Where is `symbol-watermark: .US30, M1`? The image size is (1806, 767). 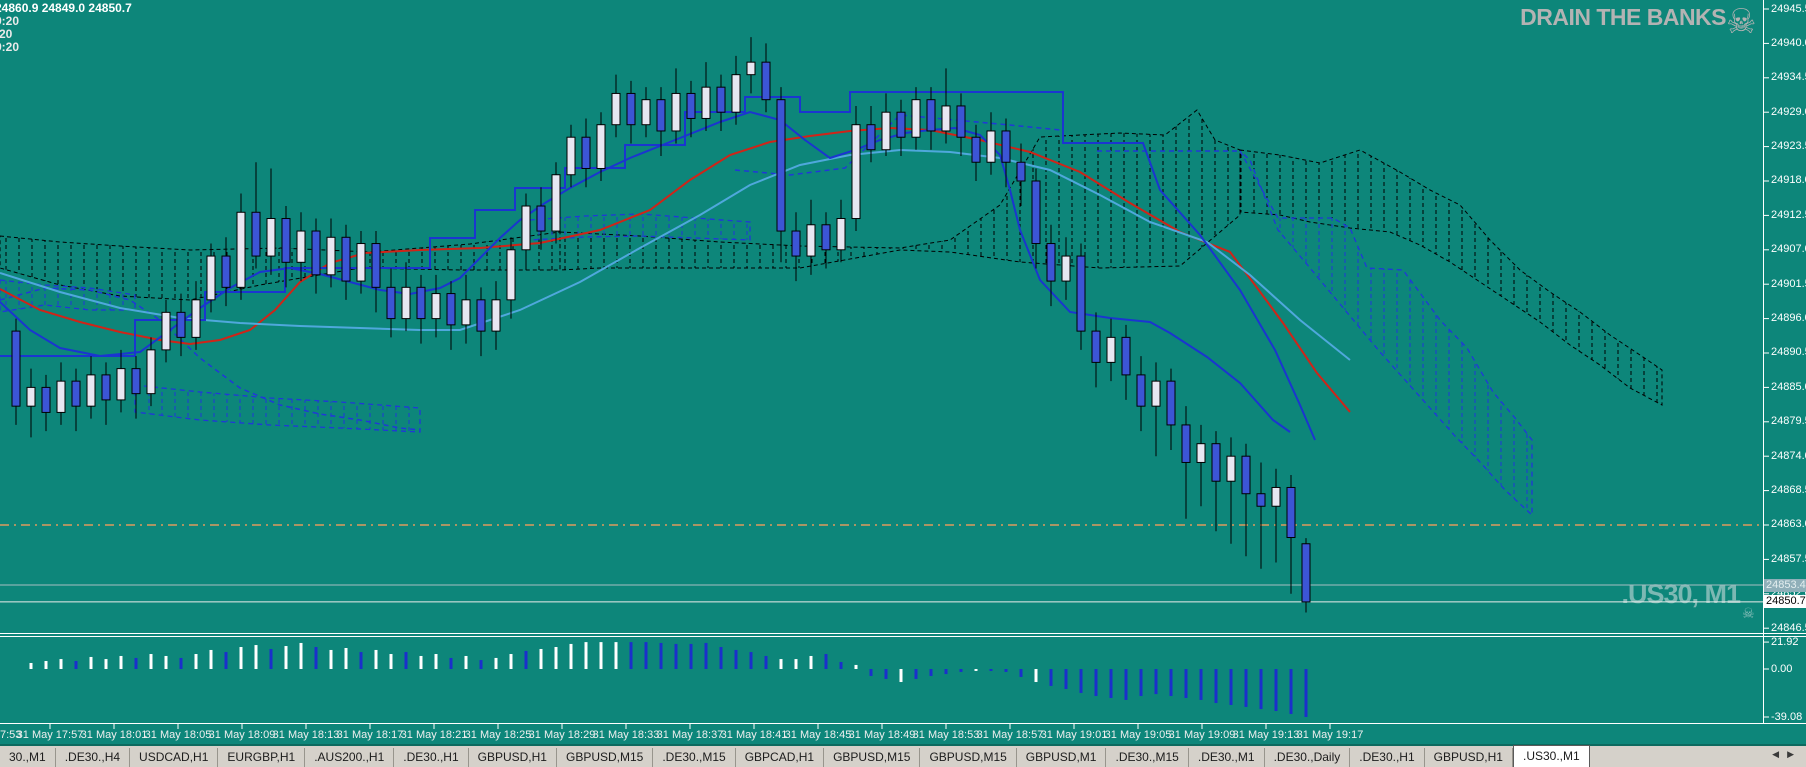 symbol-watermark: .US30, M1 is located at coordinates (1681, 594).